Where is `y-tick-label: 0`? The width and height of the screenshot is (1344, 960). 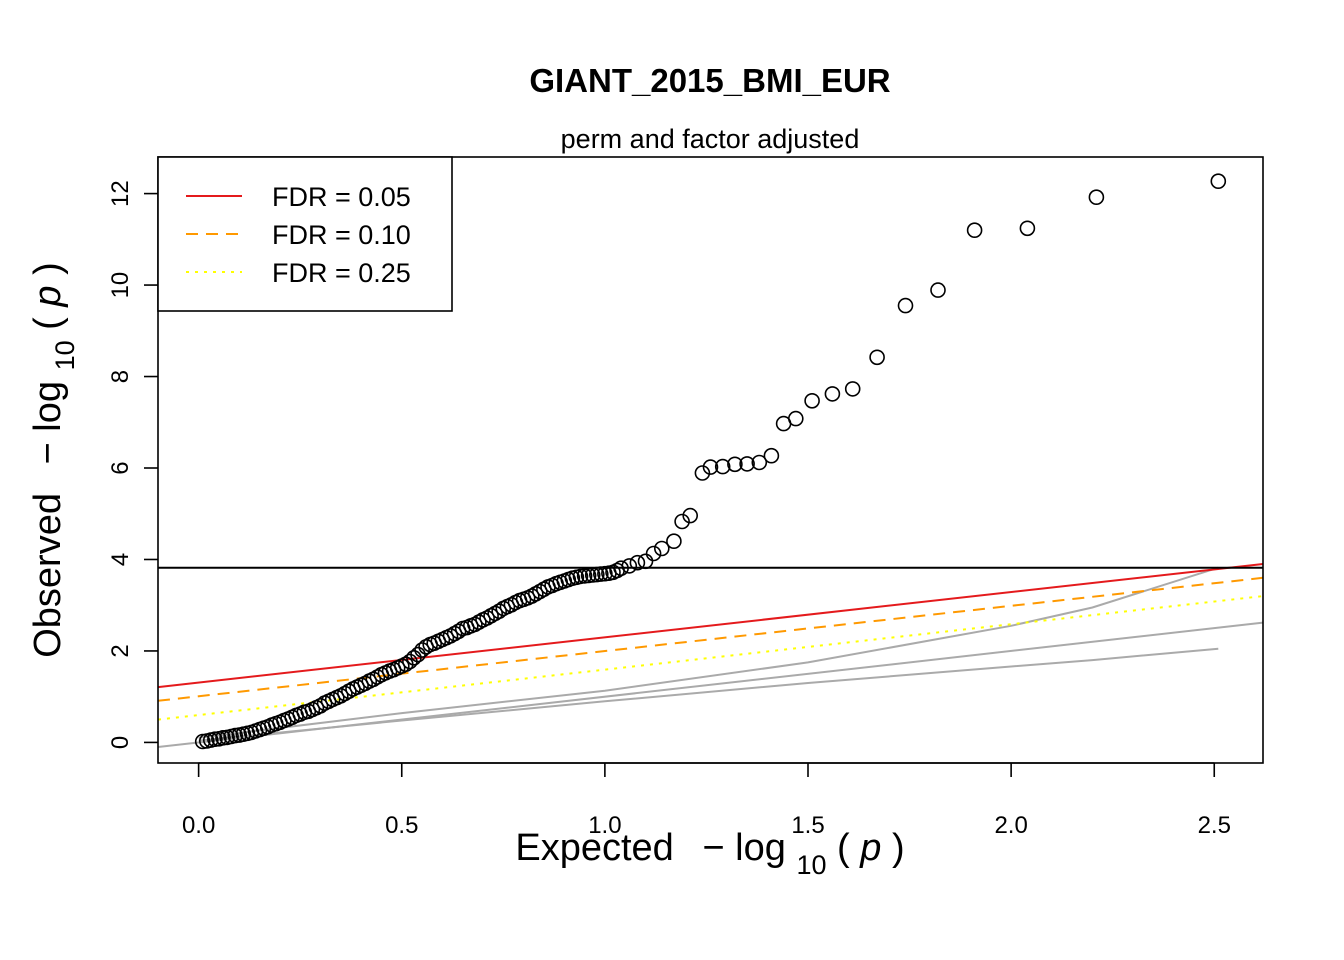
y-tick-label: 0 is located at coordinates (120, 742).